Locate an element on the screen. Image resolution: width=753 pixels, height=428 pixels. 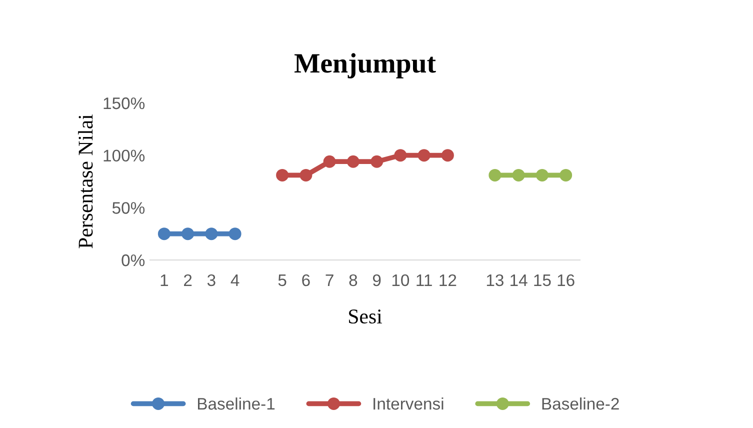
chart-title: Menjumput is located at coordinates (365, 65).